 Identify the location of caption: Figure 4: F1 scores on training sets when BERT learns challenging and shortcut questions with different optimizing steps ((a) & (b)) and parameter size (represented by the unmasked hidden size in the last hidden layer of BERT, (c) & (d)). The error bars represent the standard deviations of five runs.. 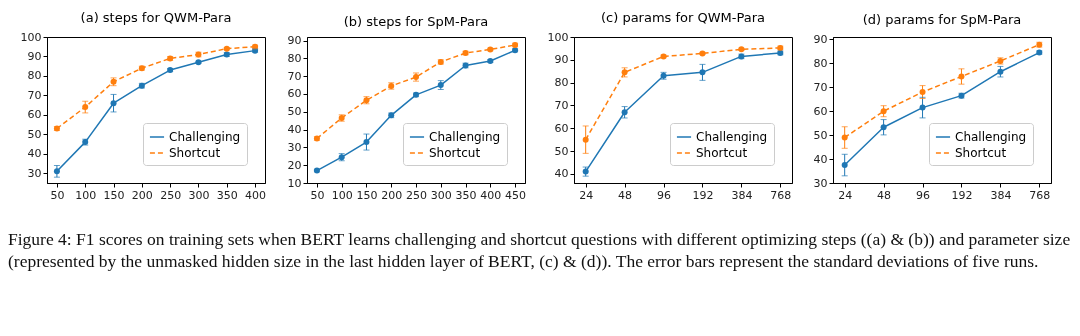
(539, 250).